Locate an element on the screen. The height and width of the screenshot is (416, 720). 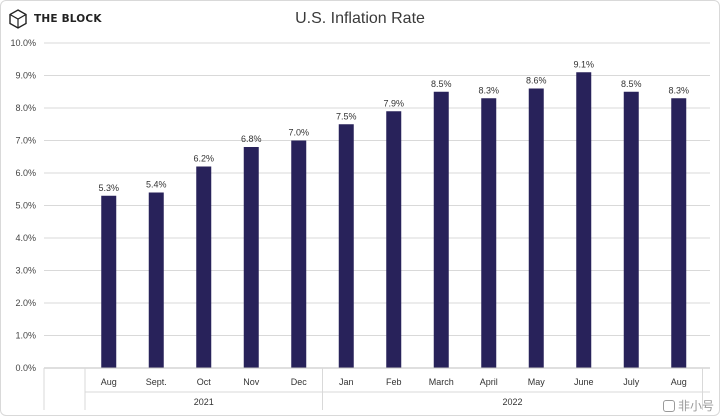
x-tick-label: March is located at coordinates (441, 382).